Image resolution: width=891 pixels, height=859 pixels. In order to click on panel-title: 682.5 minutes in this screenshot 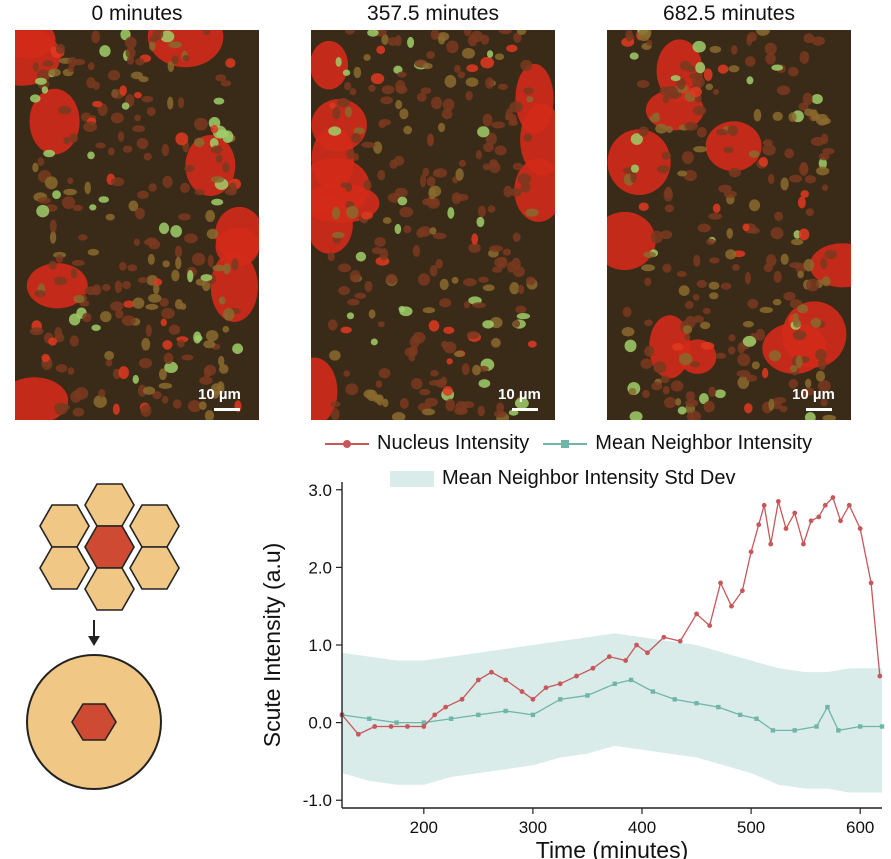, I will do `click(729, 13)`.